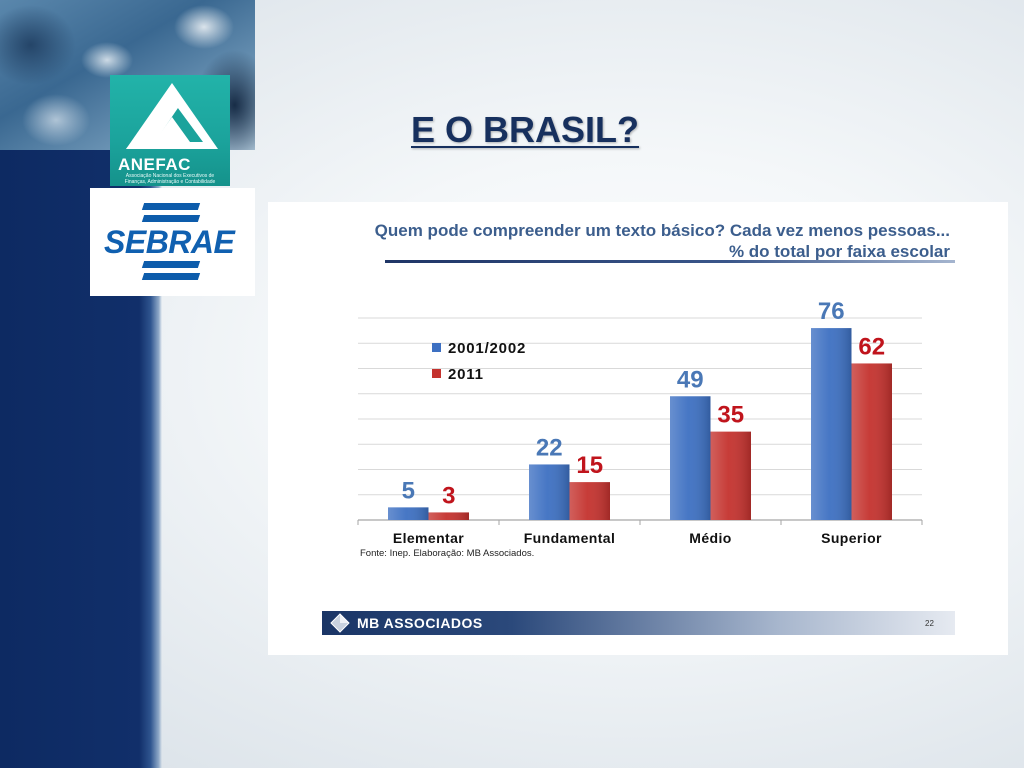 The height and width of the screenshot is (768, 1024). What do you see at coordinates (408, 490) in the screenshot?
I see `data-label-2001-2002-elementar: 5` at bounding box center [408, 490].